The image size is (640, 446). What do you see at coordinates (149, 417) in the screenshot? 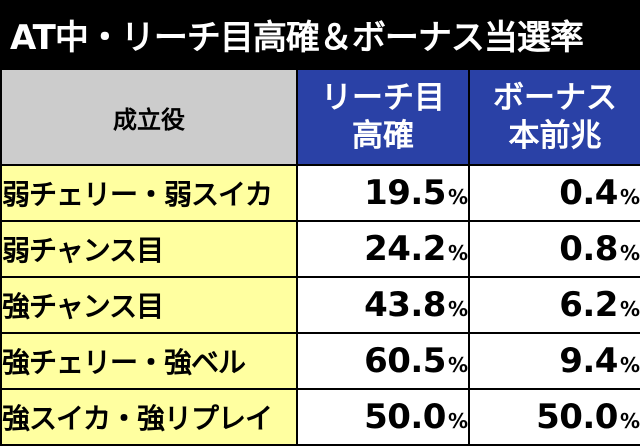
I see `role-cell: 強スイカ・強リプレイ` at bounding box center [149, 417].